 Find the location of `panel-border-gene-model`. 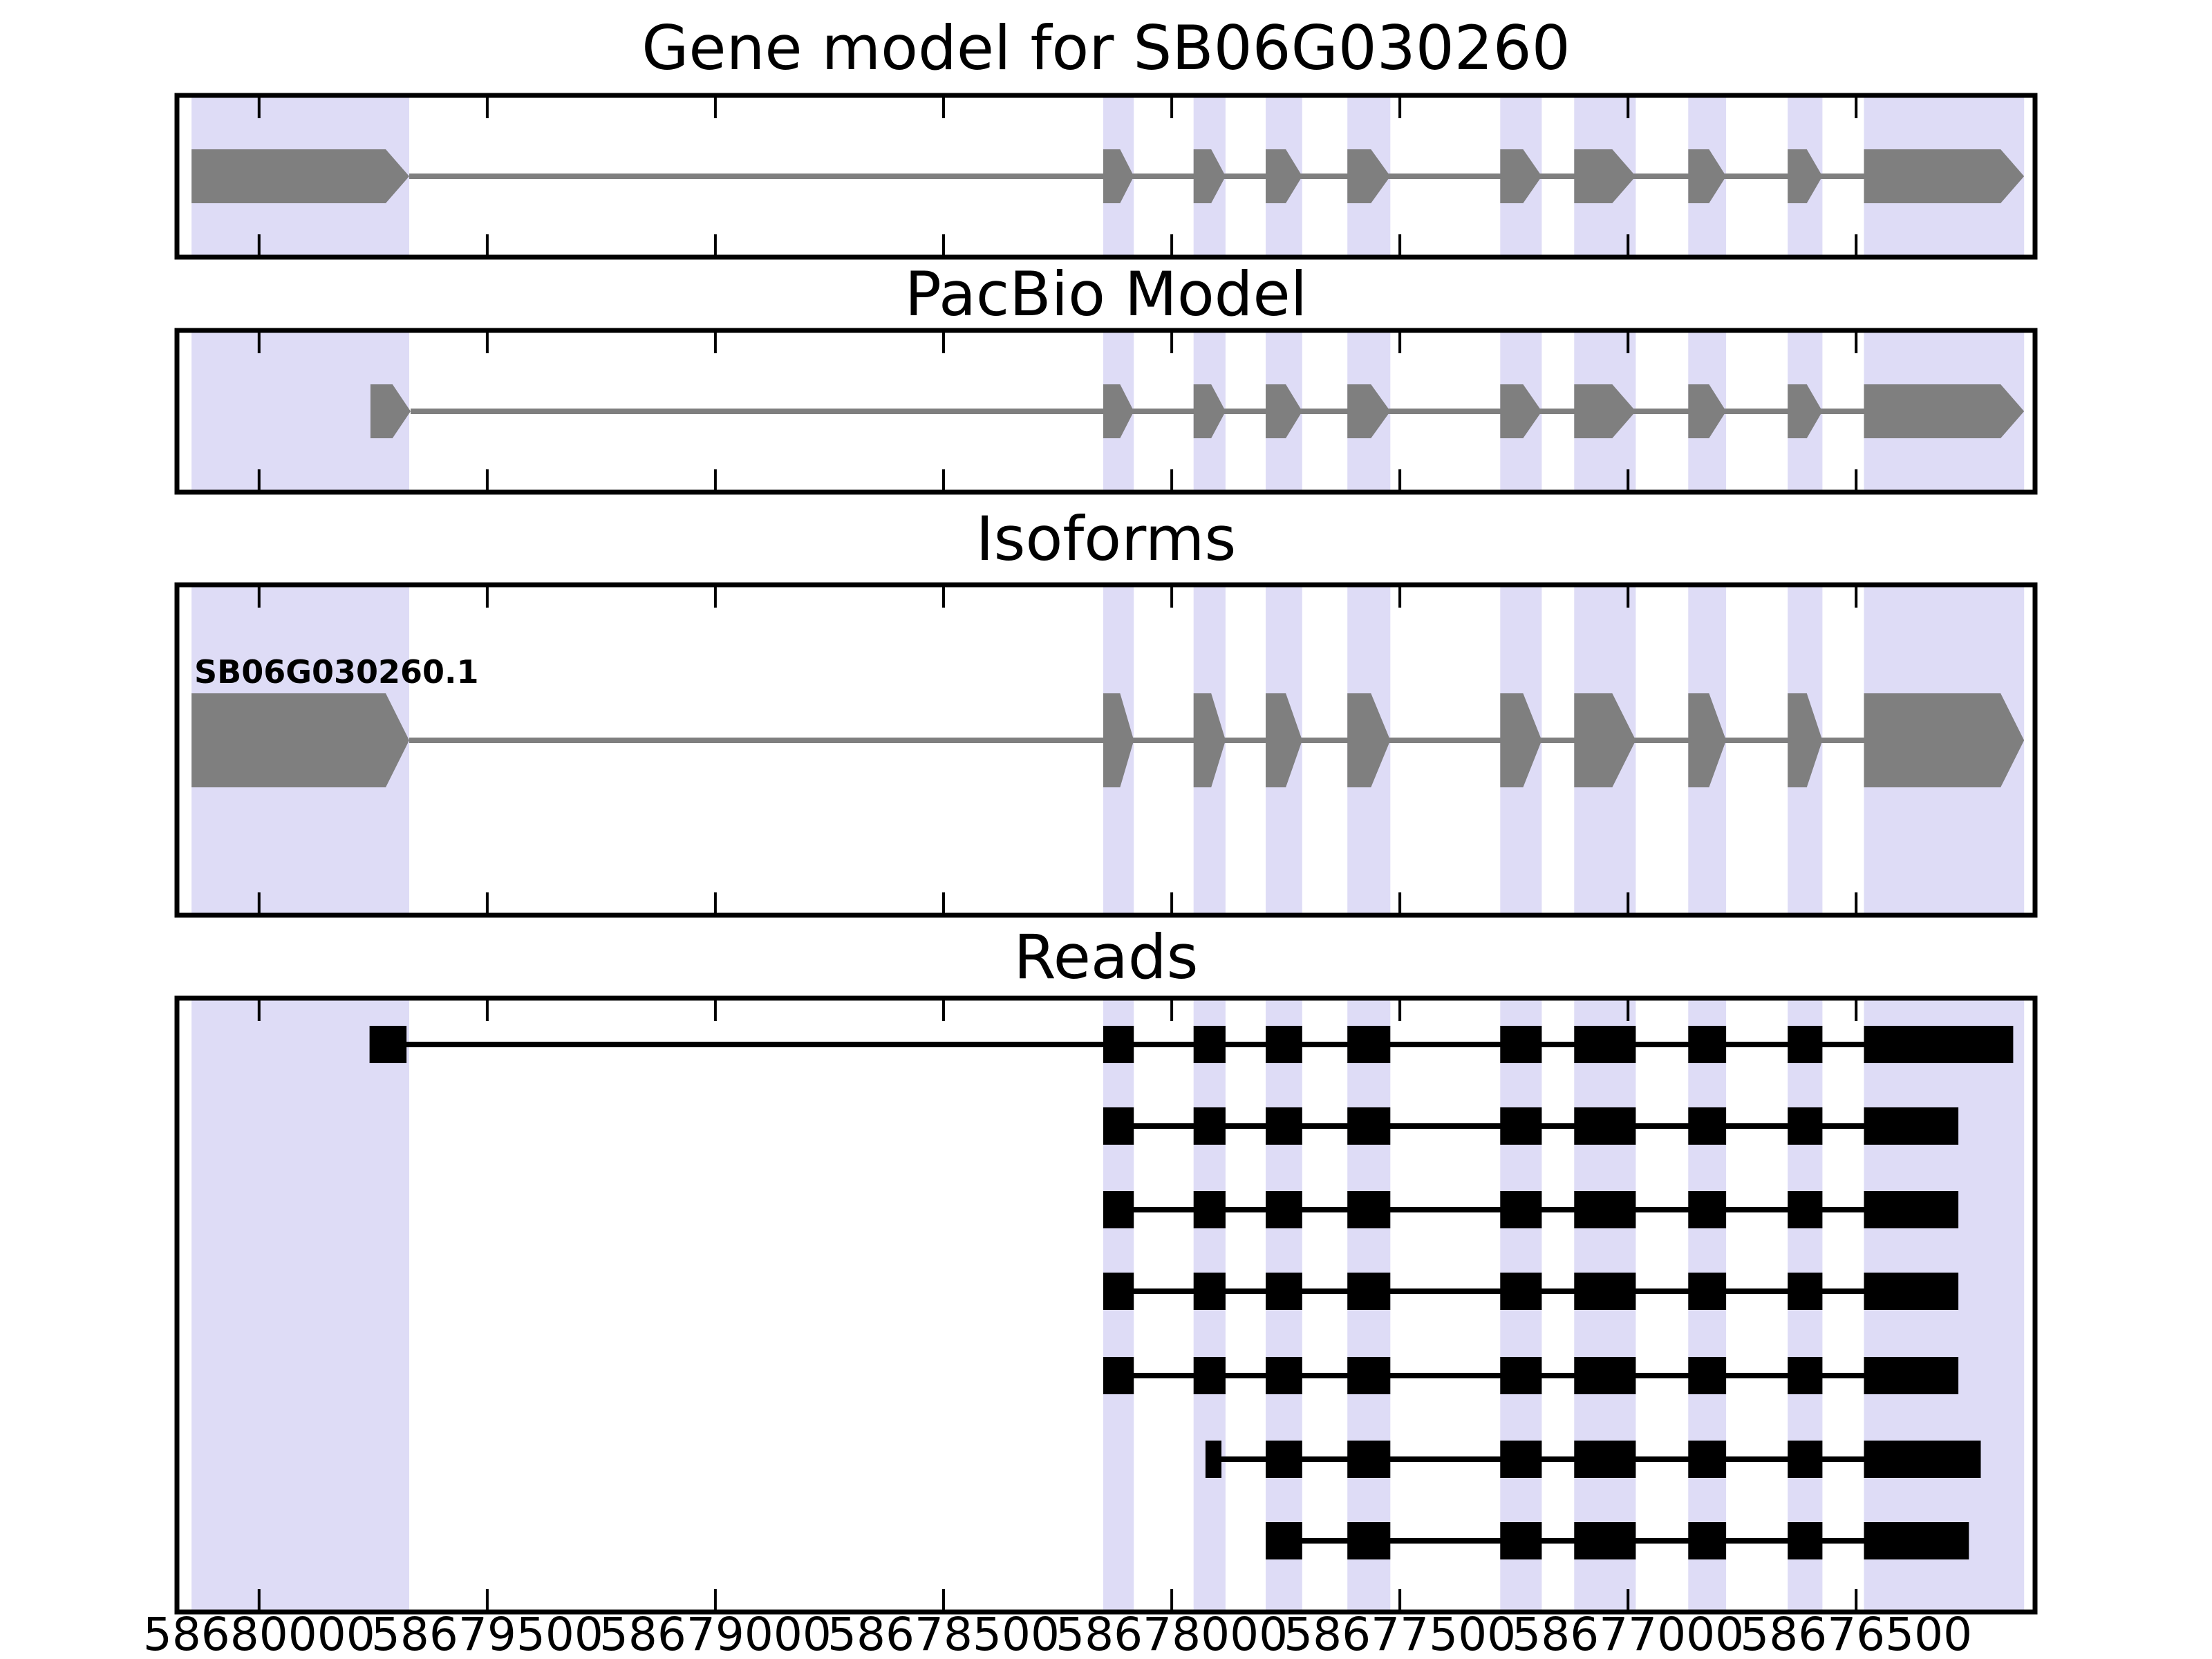

panel-border-gene-model is located at coordinates (1106, 176).